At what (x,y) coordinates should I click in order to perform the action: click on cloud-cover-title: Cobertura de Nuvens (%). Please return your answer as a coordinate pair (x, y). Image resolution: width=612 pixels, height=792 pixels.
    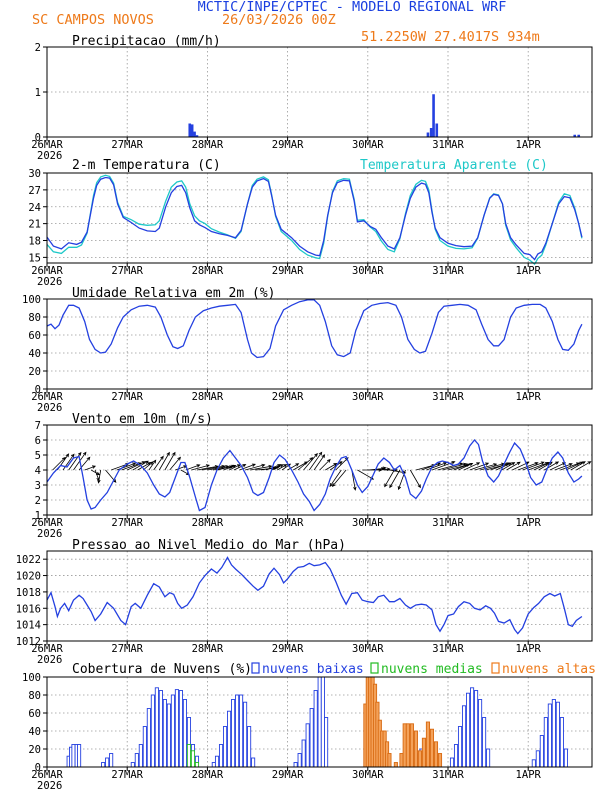
    Looking at the image, I should click on (162, 669).